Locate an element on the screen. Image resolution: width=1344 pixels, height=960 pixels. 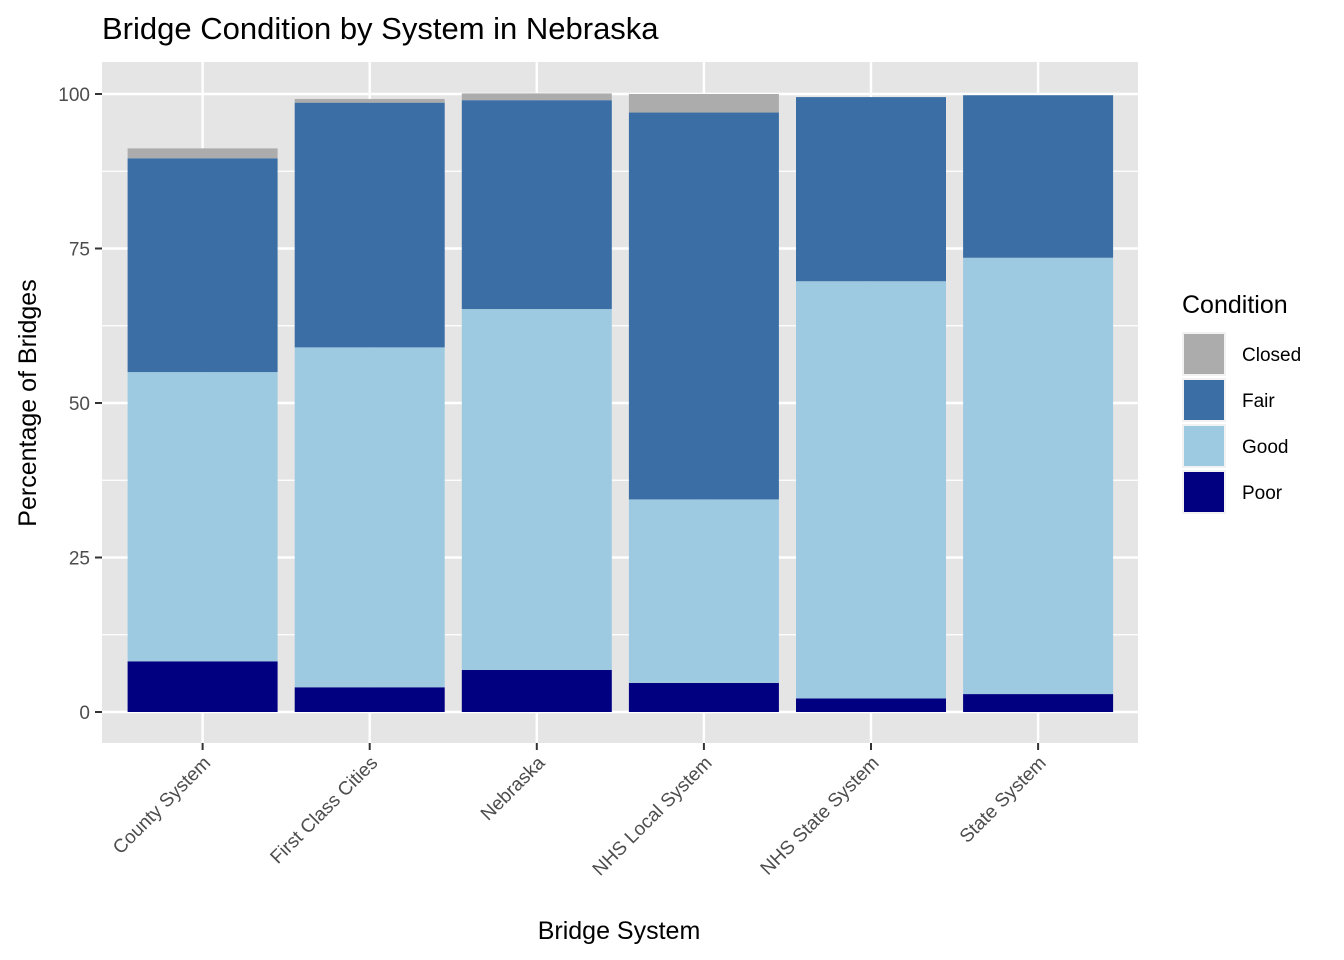
legend-swatch-fair is located at coordinates (1204, 400).